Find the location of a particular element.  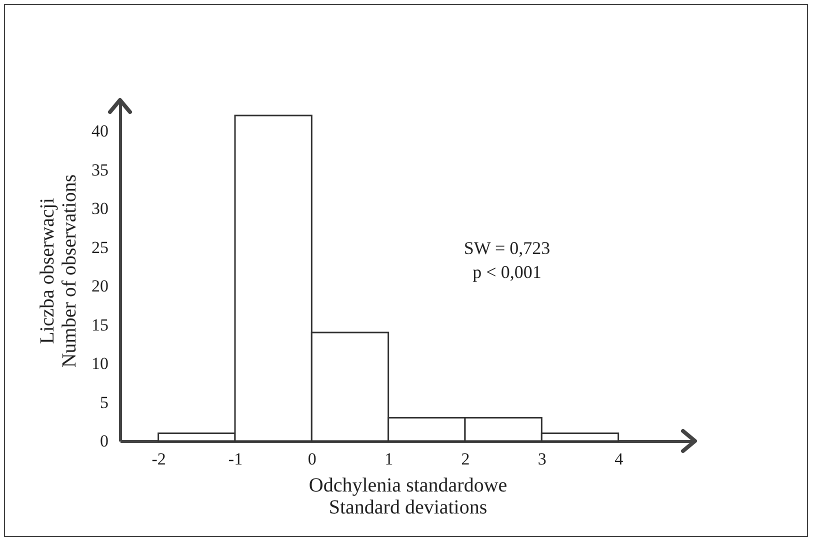

y-tick-label: 20 is located at coordinates (100, 286).